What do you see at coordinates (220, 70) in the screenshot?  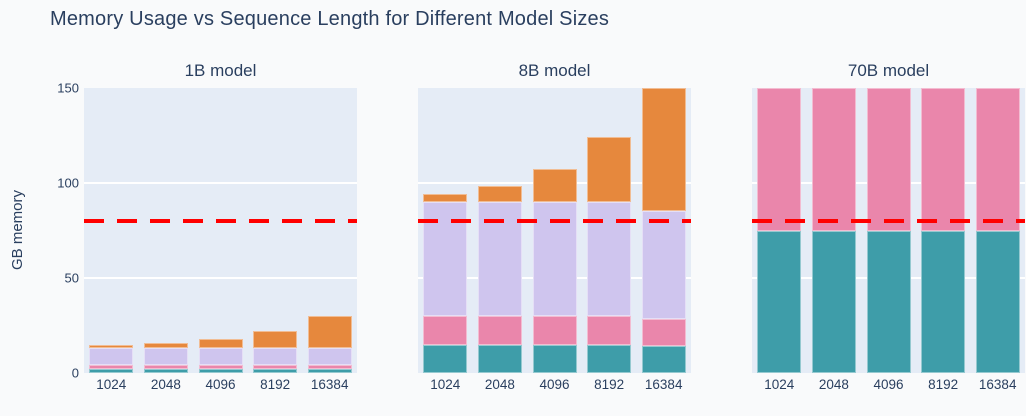 I see `subplot-title-1b-model: 1B model` at bounding box center [220, 70].